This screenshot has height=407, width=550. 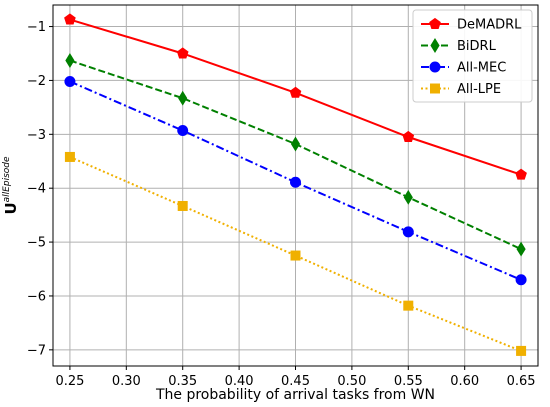 I want to click on x-tick-label: 0.45, so click(x=295, y=381).